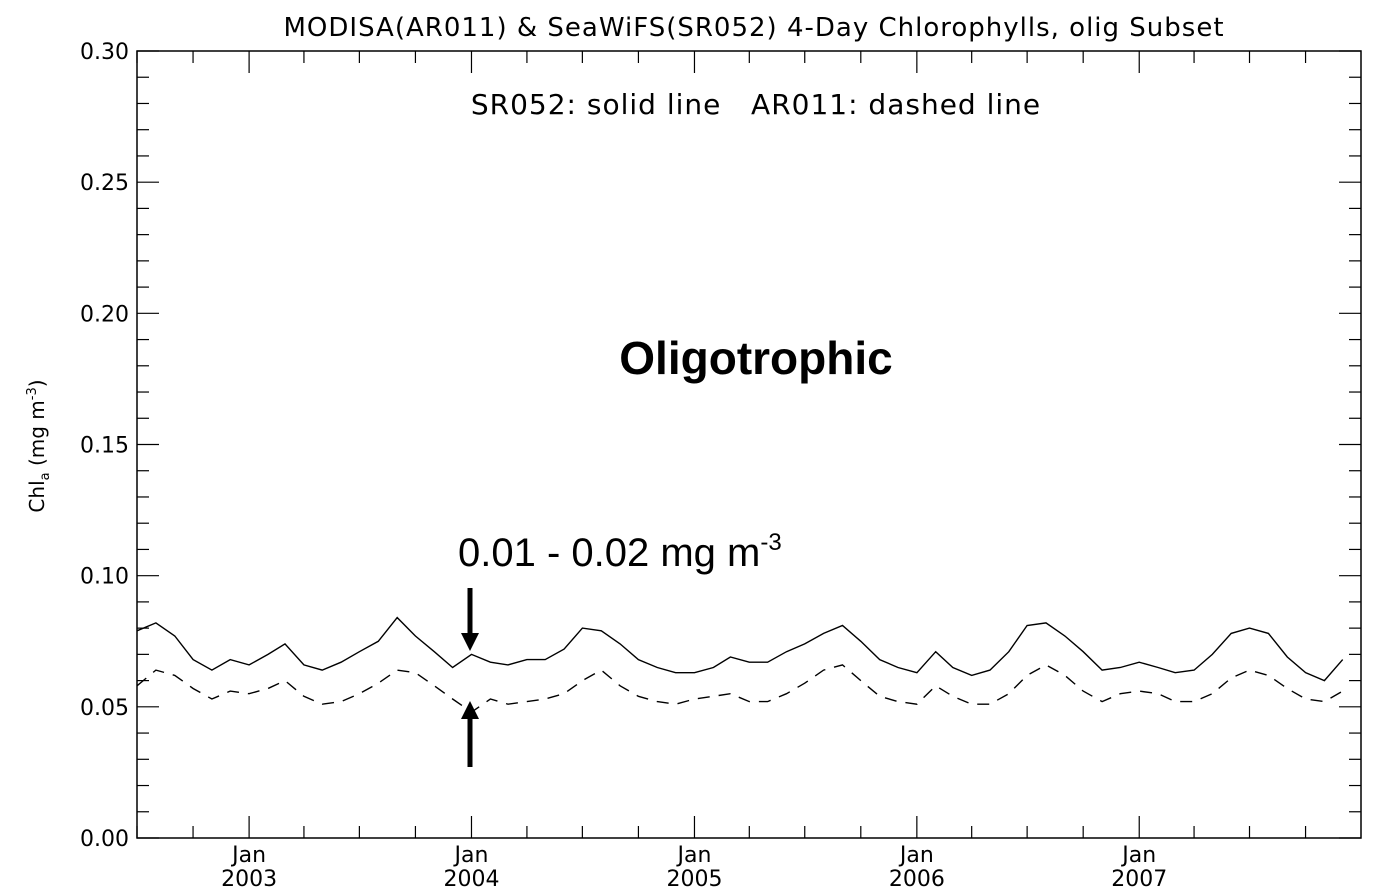  I want to click on x-tick-label-year: 2005, so click(694, 879).